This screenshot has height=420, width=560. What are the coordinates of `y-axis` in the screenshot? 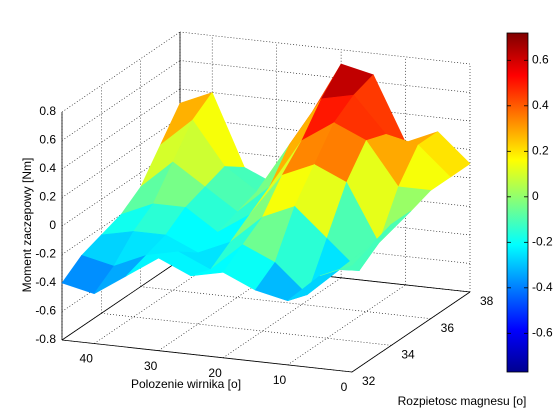 It's located at (411, 332).